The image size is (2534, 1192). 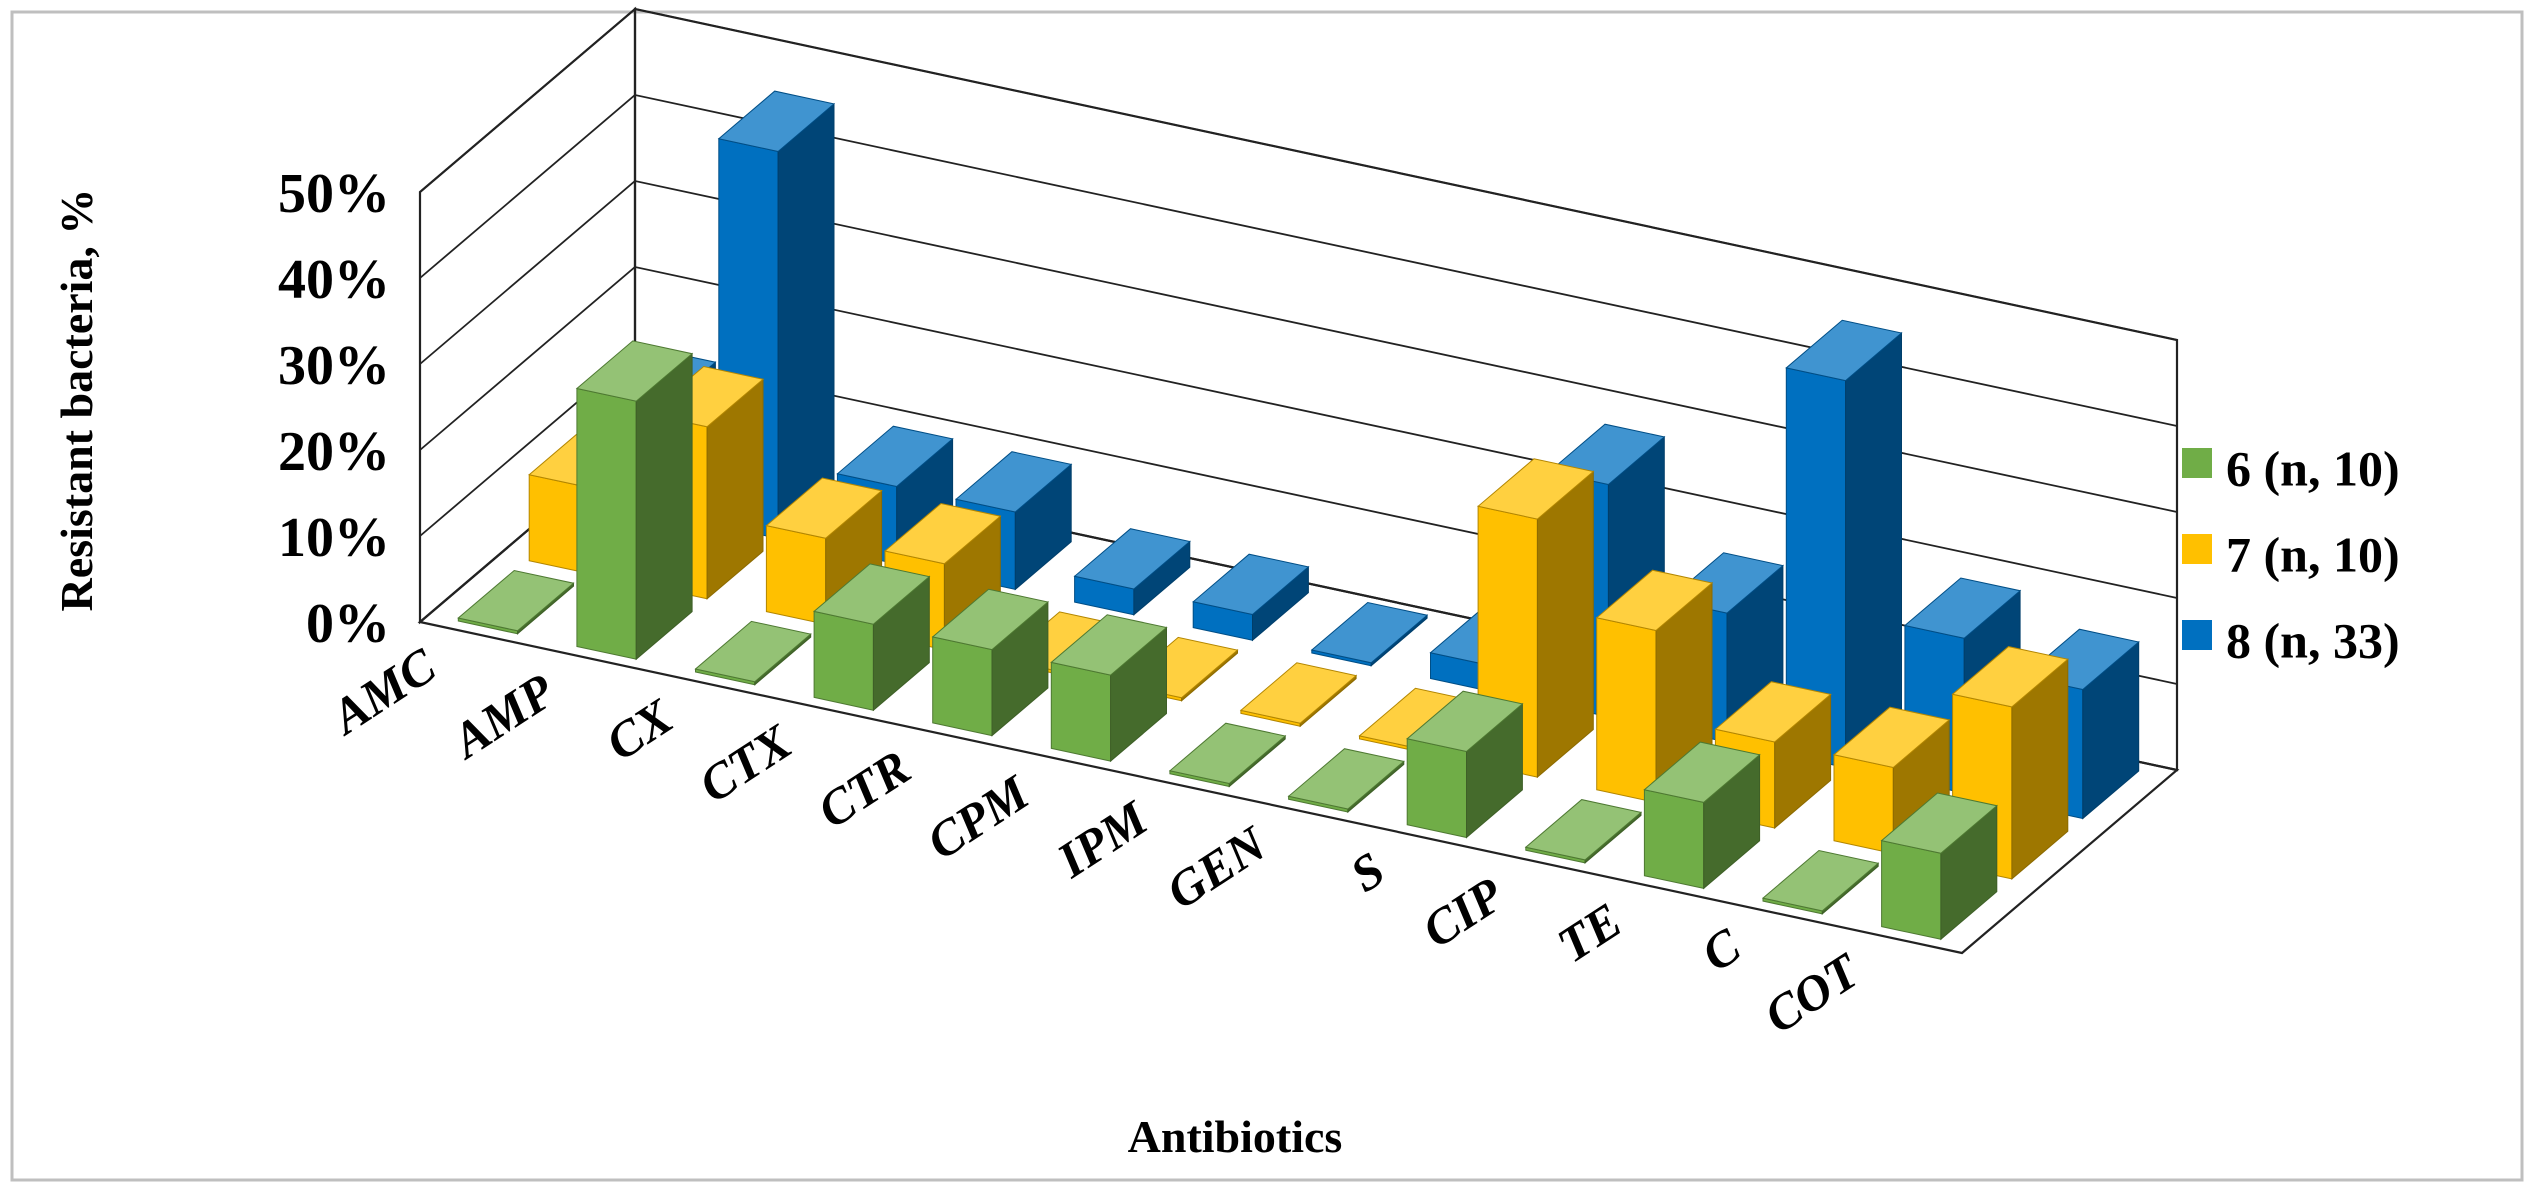 What do you see at coordinates (2313, 554) in the screenshot?
I see `legend-label: 7 (n, 10)` at bounding box center [2313, 554].